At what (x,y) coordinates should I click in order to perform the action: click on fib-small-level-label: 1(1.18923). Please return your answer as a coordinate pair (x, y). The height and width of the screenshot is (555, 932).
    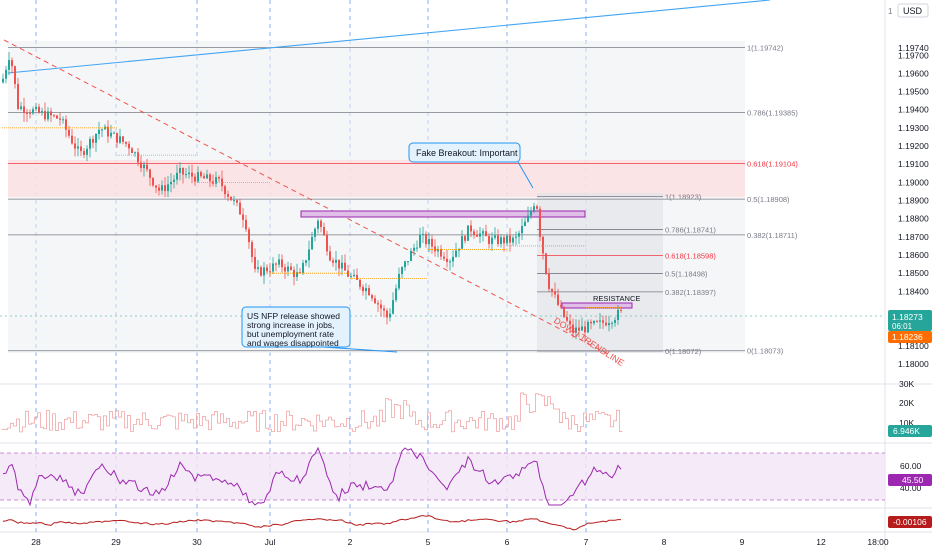
    Looking at the image, I should click on (683, 196).